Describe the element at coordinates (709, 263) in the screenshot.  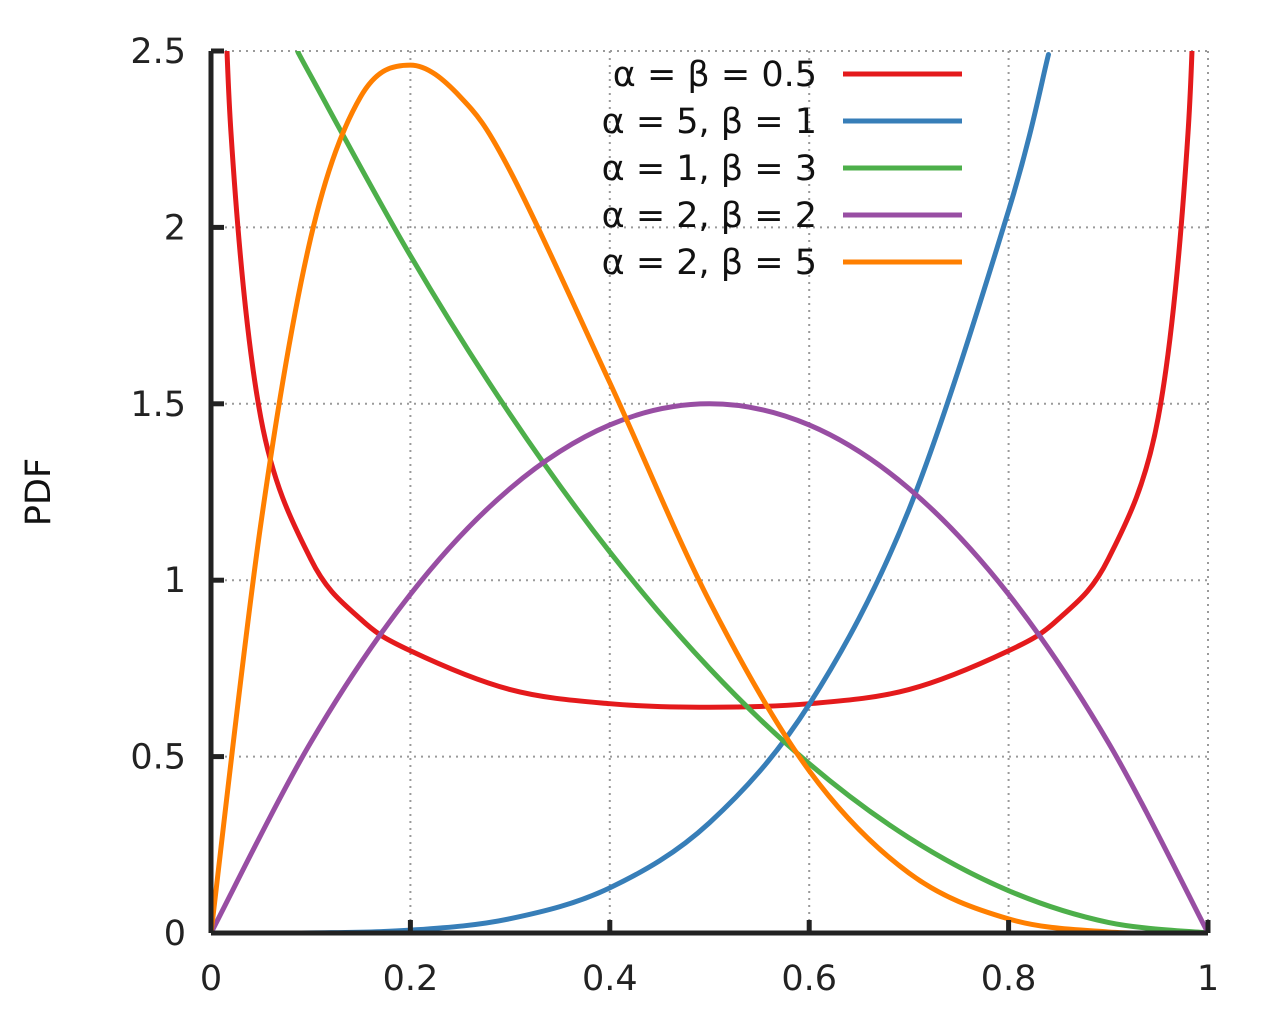
I see `legend-label: α = 2, β = 5` at that location.